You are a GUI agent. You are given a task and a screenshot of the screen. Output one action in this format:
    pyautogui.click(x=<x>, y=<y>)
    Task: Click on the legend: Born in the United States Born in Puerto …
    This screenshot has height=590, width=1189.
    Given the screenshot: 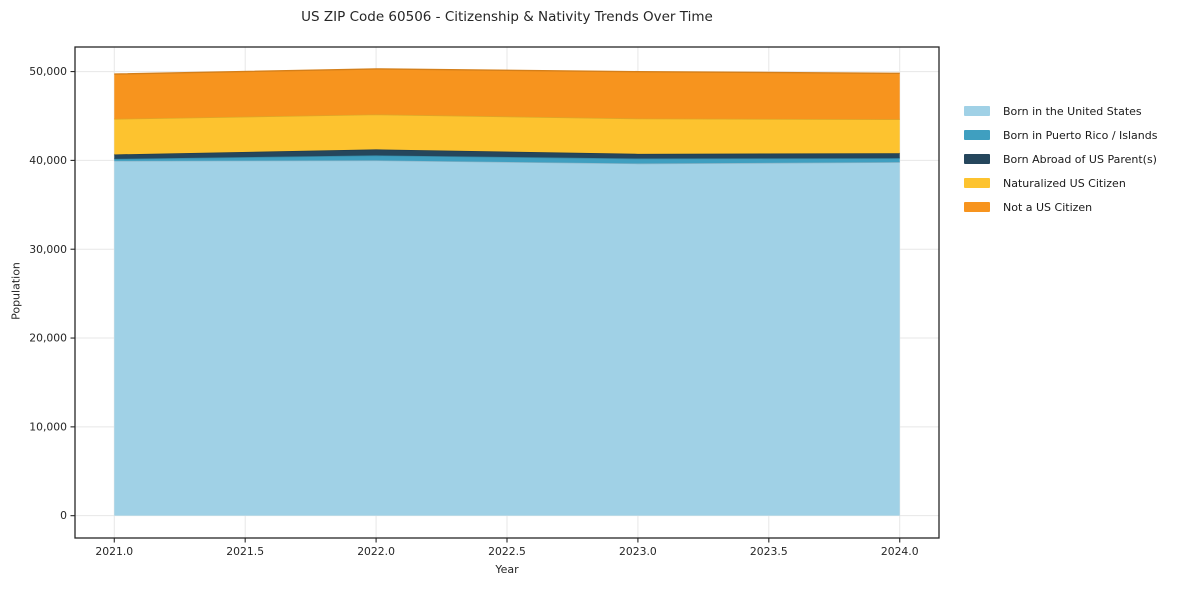 What is the action you would take?
    pyautogui.click(x=1060, y=159)
    